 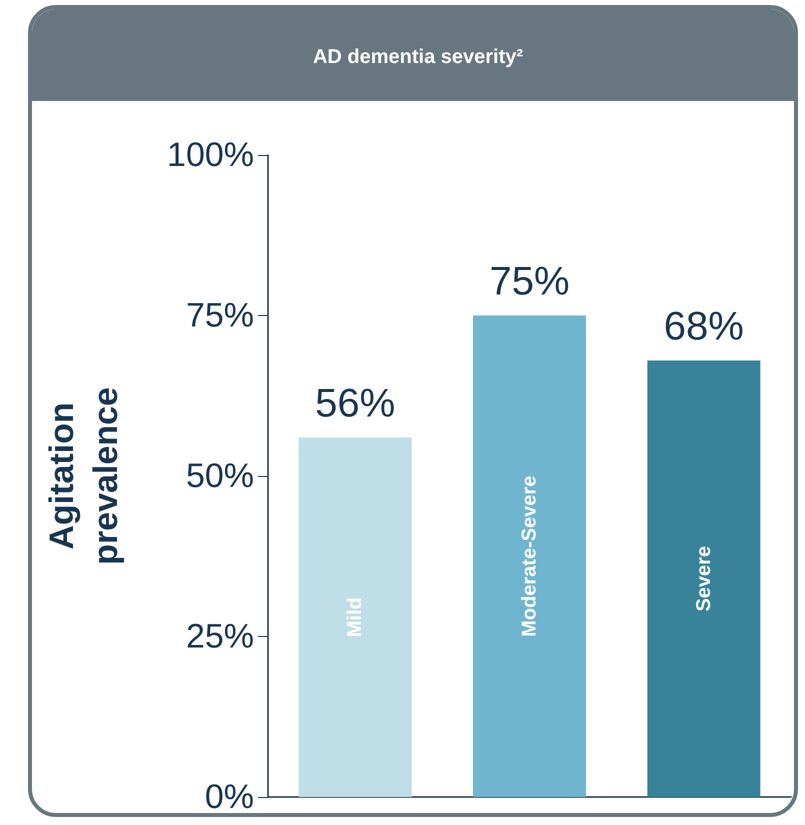 I want to click on data-label: 75%, so click(x=529, y=282).